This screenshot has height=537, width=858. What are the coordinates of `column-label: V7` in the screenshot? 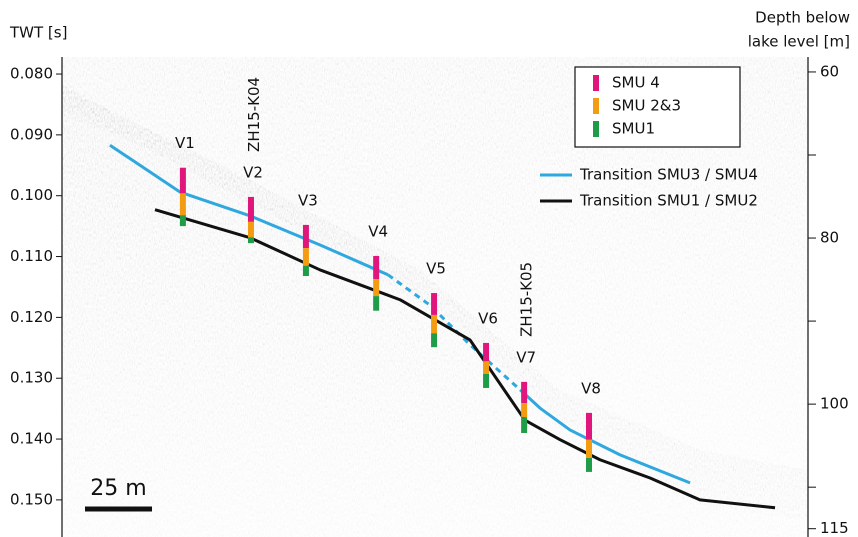 It's located at (526, 357).